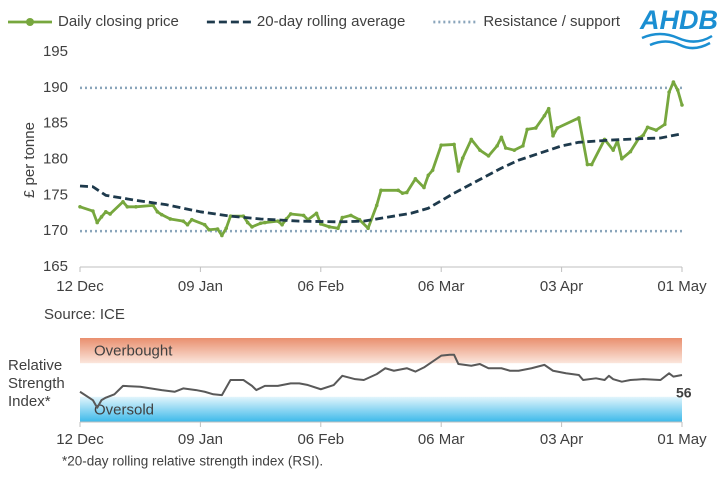 Image resolution: width=721 pixels, height=478 pixels. What do you see at coordinates (30, 22) in the screenshot?
I see `legend-marker` at bounding box center [30, 22].